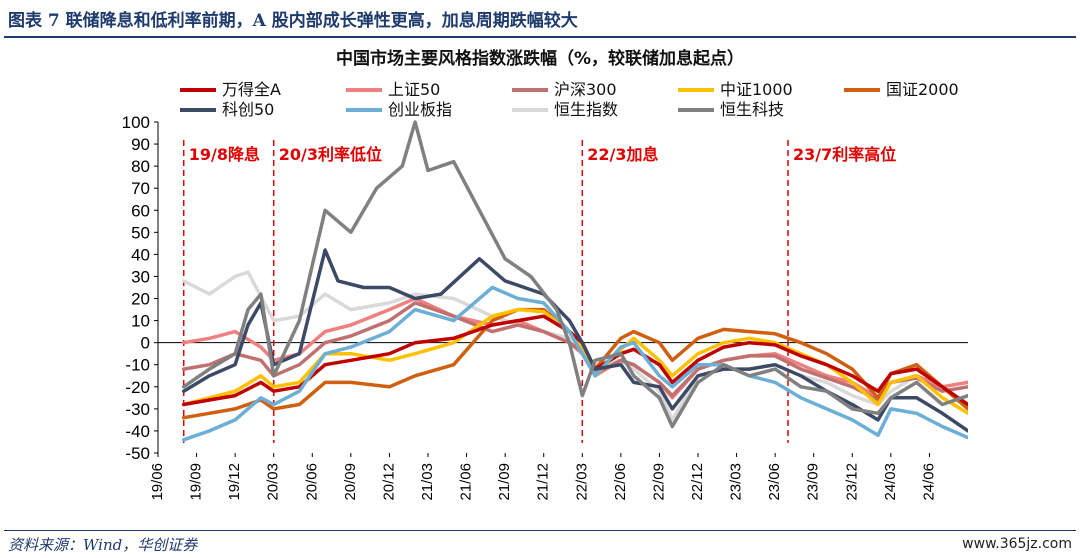 The width and height of the screenshot is (1080, 558). Describe the element at coordinates (311, 482) in the screenshot. I see `x-tick-label: 20/06` at that location.